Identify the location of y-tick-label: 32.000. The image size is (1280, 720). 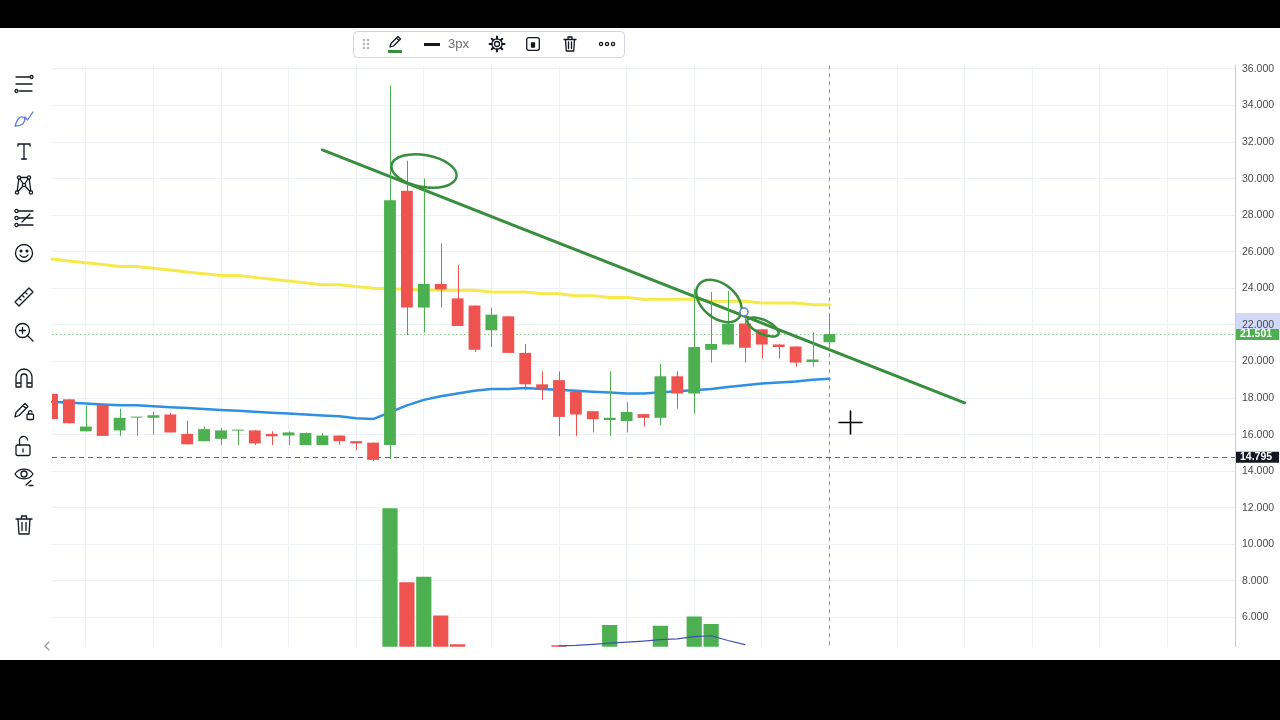
(1258, 140).